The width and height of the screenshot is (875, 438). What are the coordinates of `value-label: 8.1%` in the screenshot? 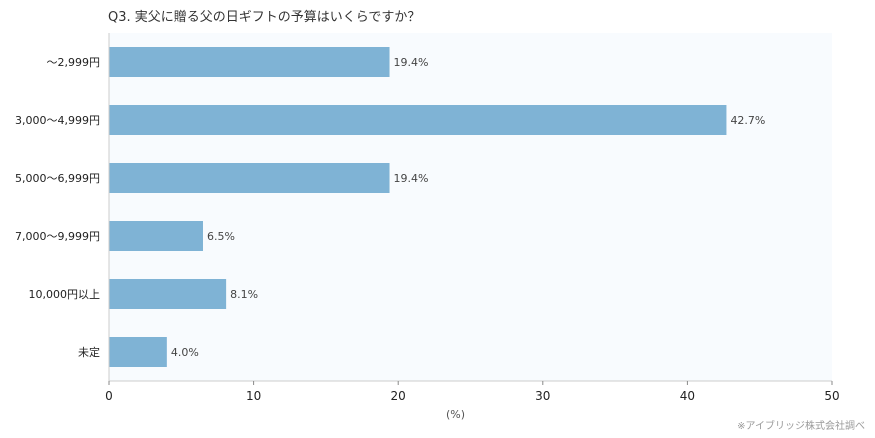 It's located at (244, 294).